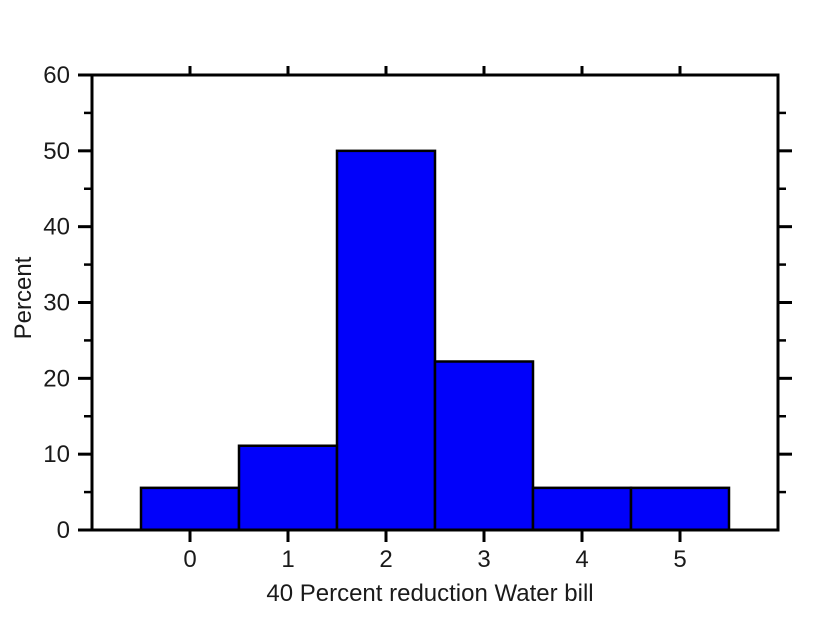 The width and height of the screenshot is (836, 620). What do you see at coordinates (189, 559) in the screenshot?
I see `x-tick-label-0: 0` at bounding box center [189, 559].